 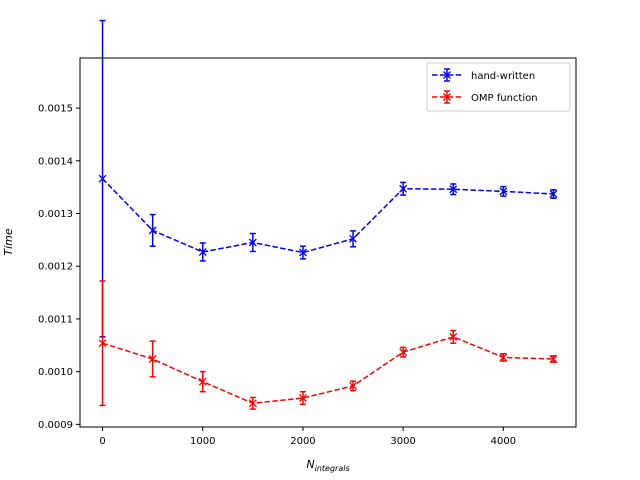 I want to click on x-tick-label: 4000, so click(x=503, y=441).